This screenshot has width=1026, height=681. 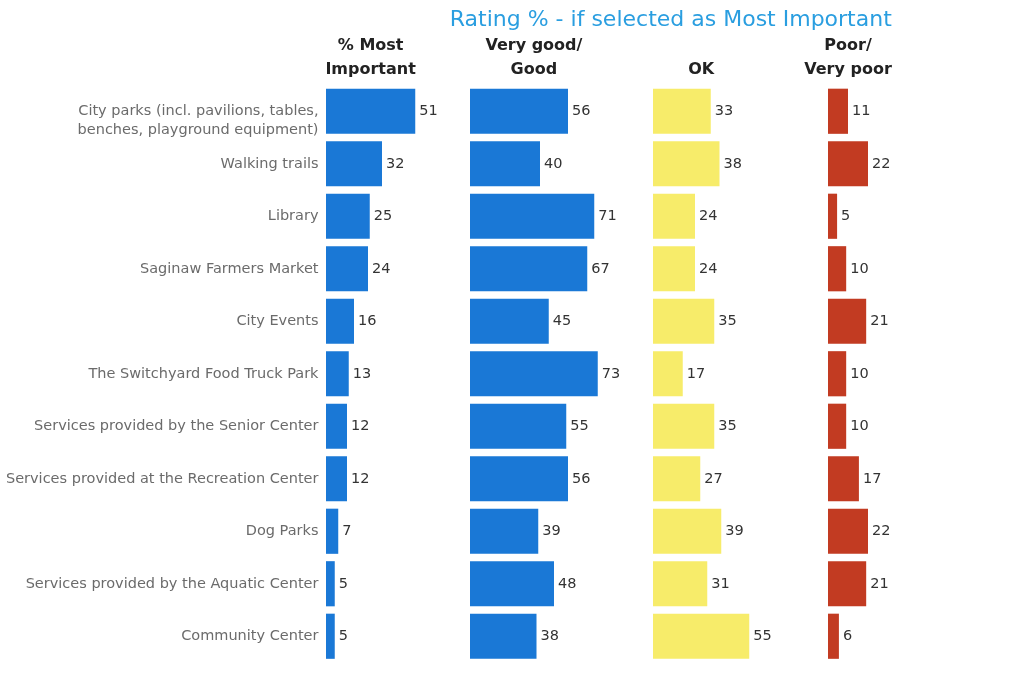 I want to click on data-label: 71, so click(x=607, y=215).